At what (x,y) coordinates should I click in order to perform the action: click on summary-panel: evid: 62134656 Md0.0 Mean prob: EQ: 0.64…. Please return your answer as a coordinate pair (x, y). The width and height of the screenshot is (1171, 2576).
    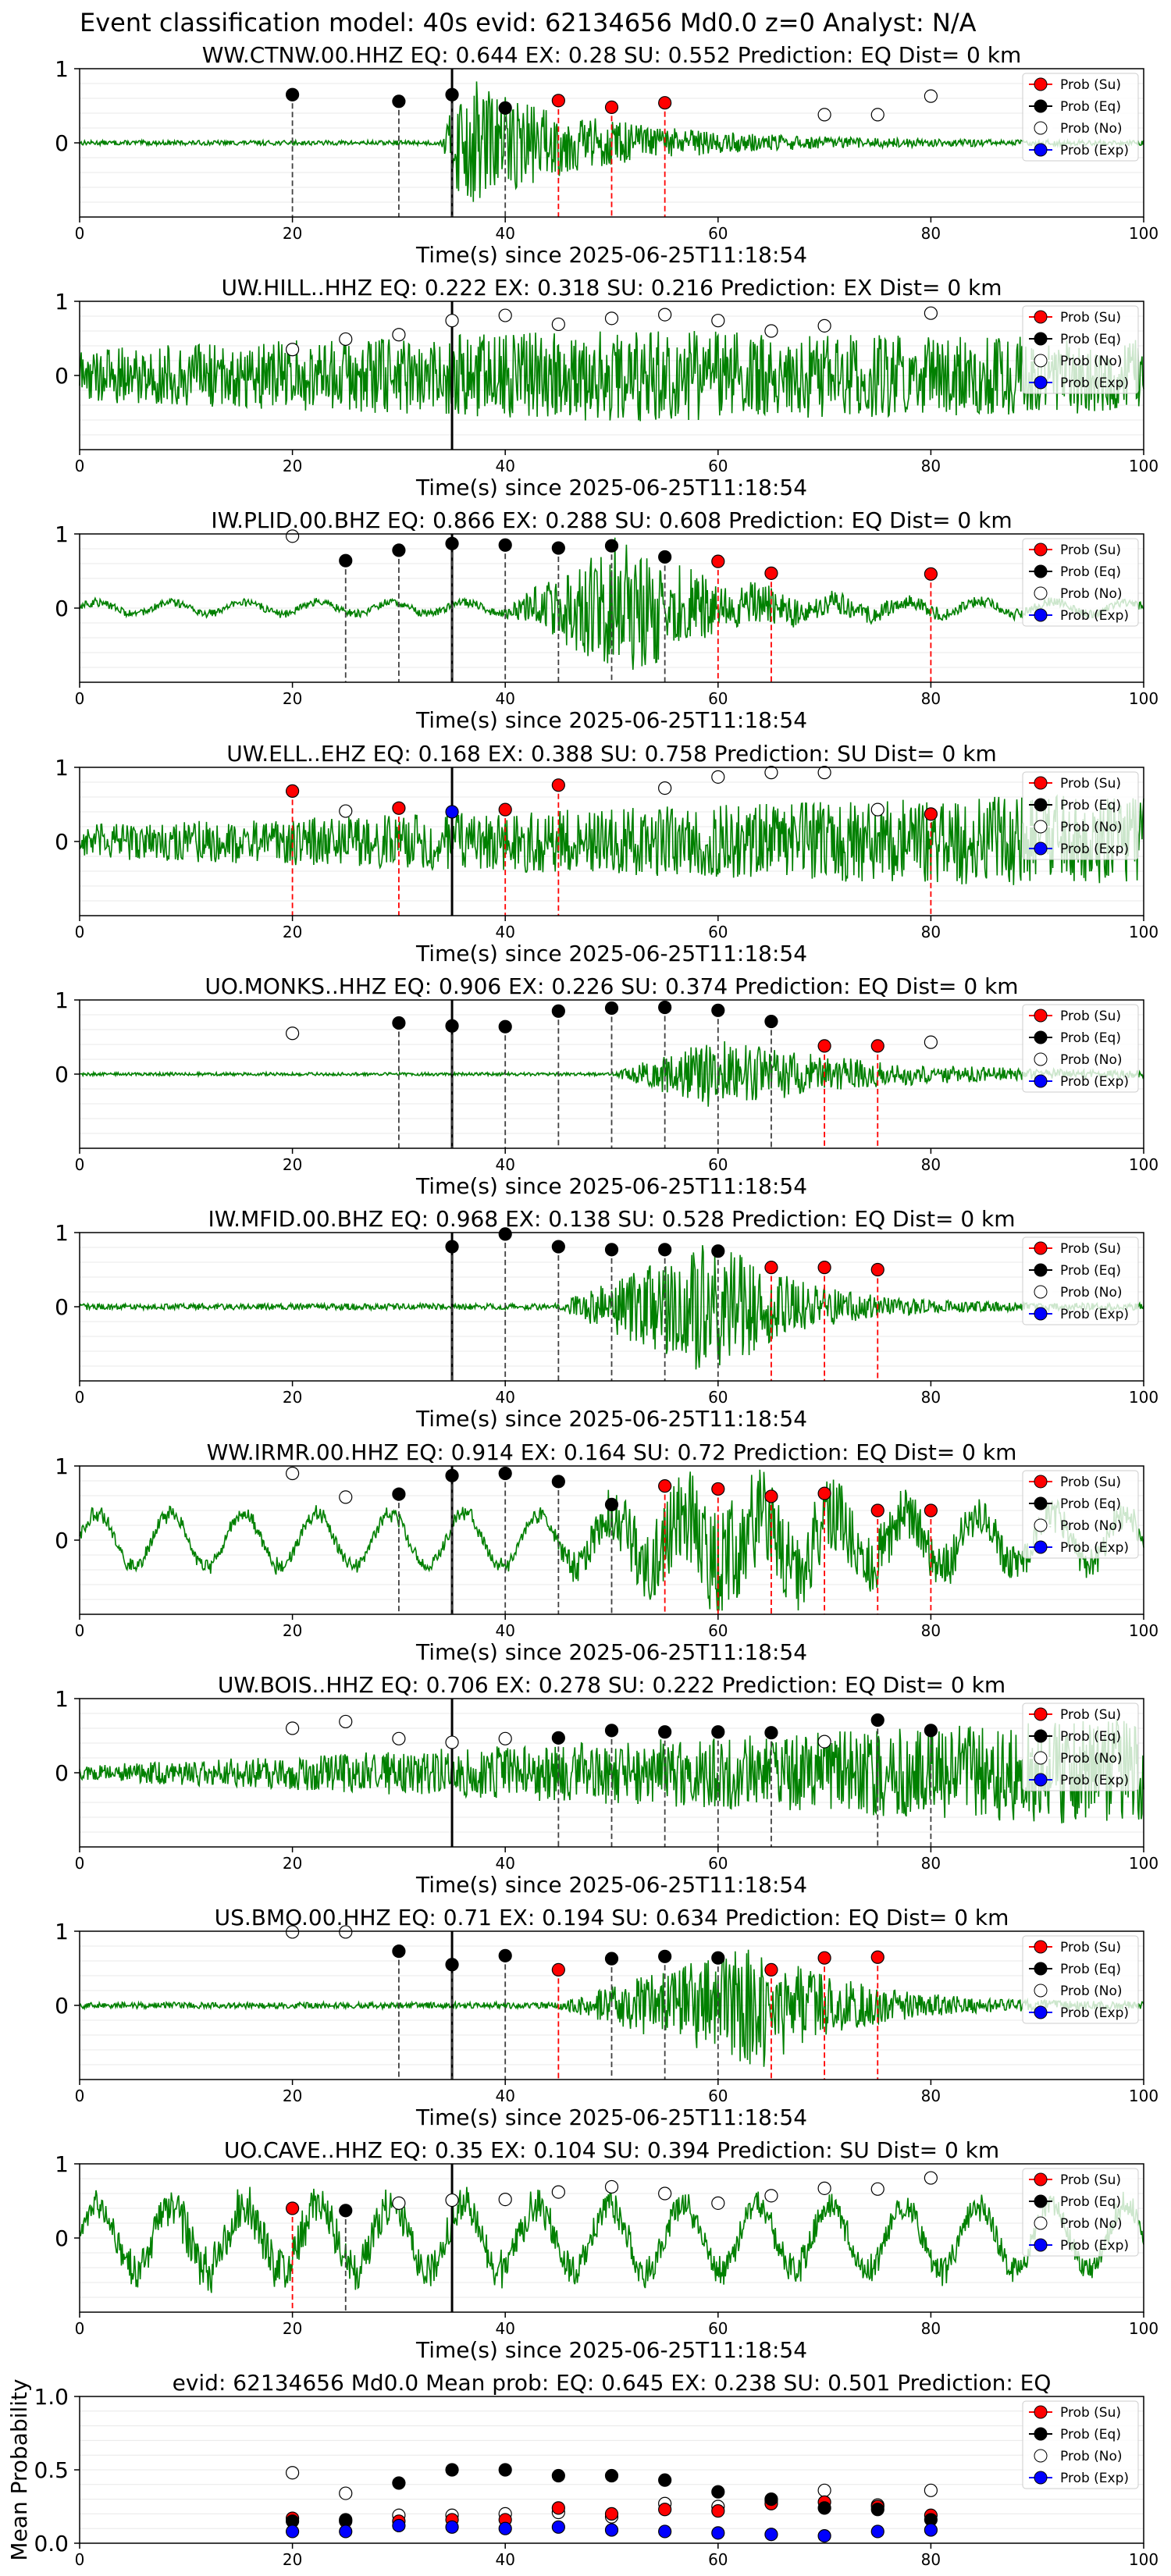
    Looking at the image, I should click on (582, 2469).